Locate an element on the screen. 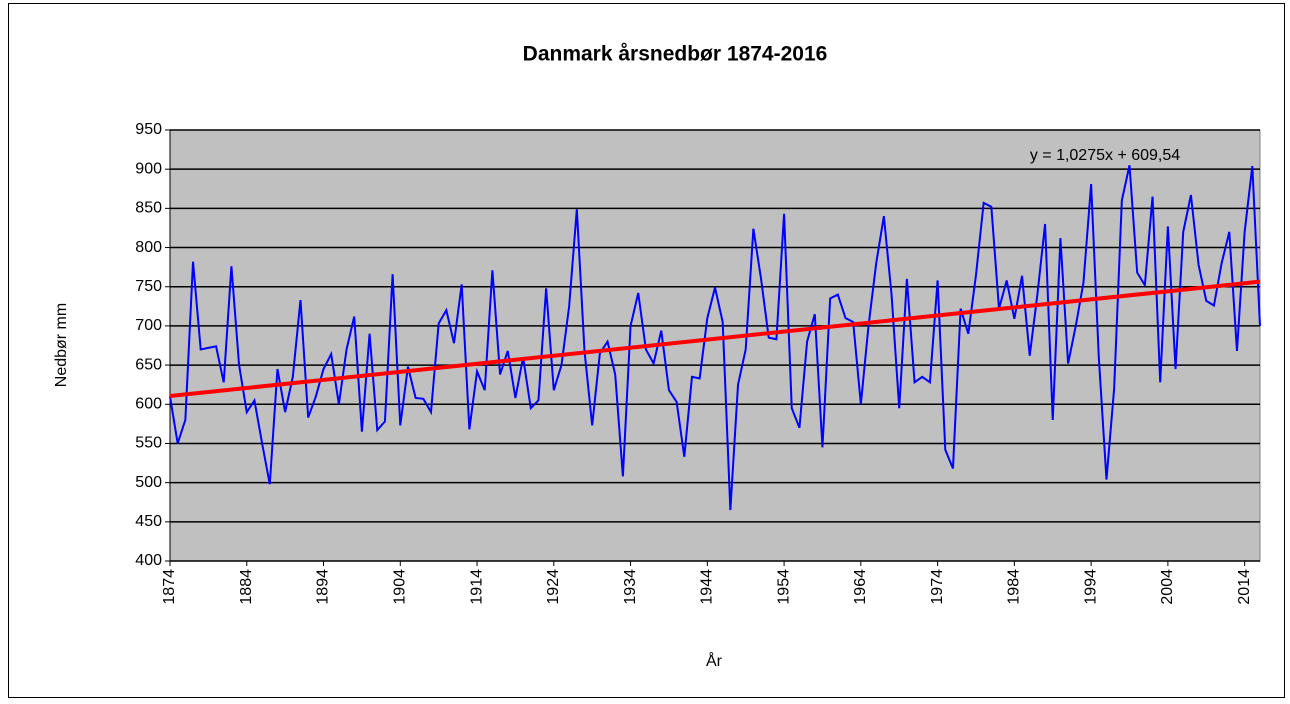 The width and height of the screenshot is (1290, 704). x-tick-label: 1964 is located at coordinates (860, 587).